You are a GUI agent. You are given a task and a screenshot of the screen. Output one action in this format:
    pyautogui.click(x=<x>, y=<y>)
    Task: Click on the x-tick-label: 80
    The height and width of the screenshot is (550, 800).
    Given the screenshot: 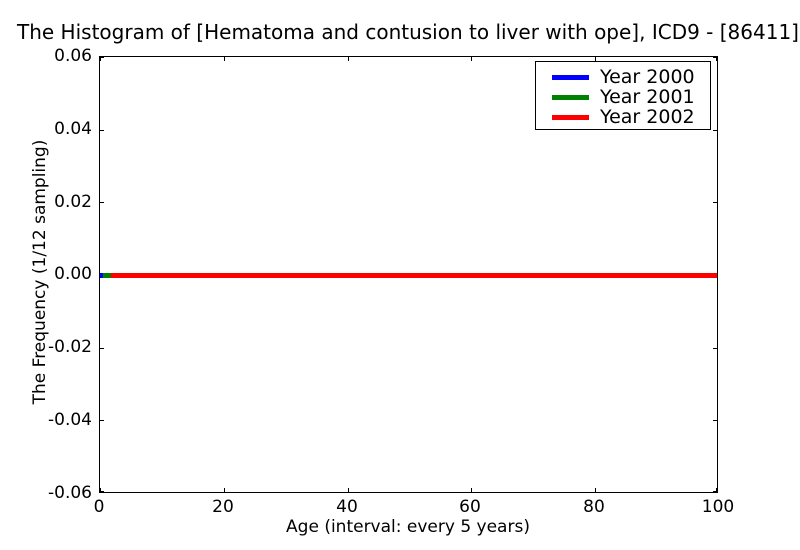 What is the action you would take?
    pyautogui.click(x=594, y=507)
    